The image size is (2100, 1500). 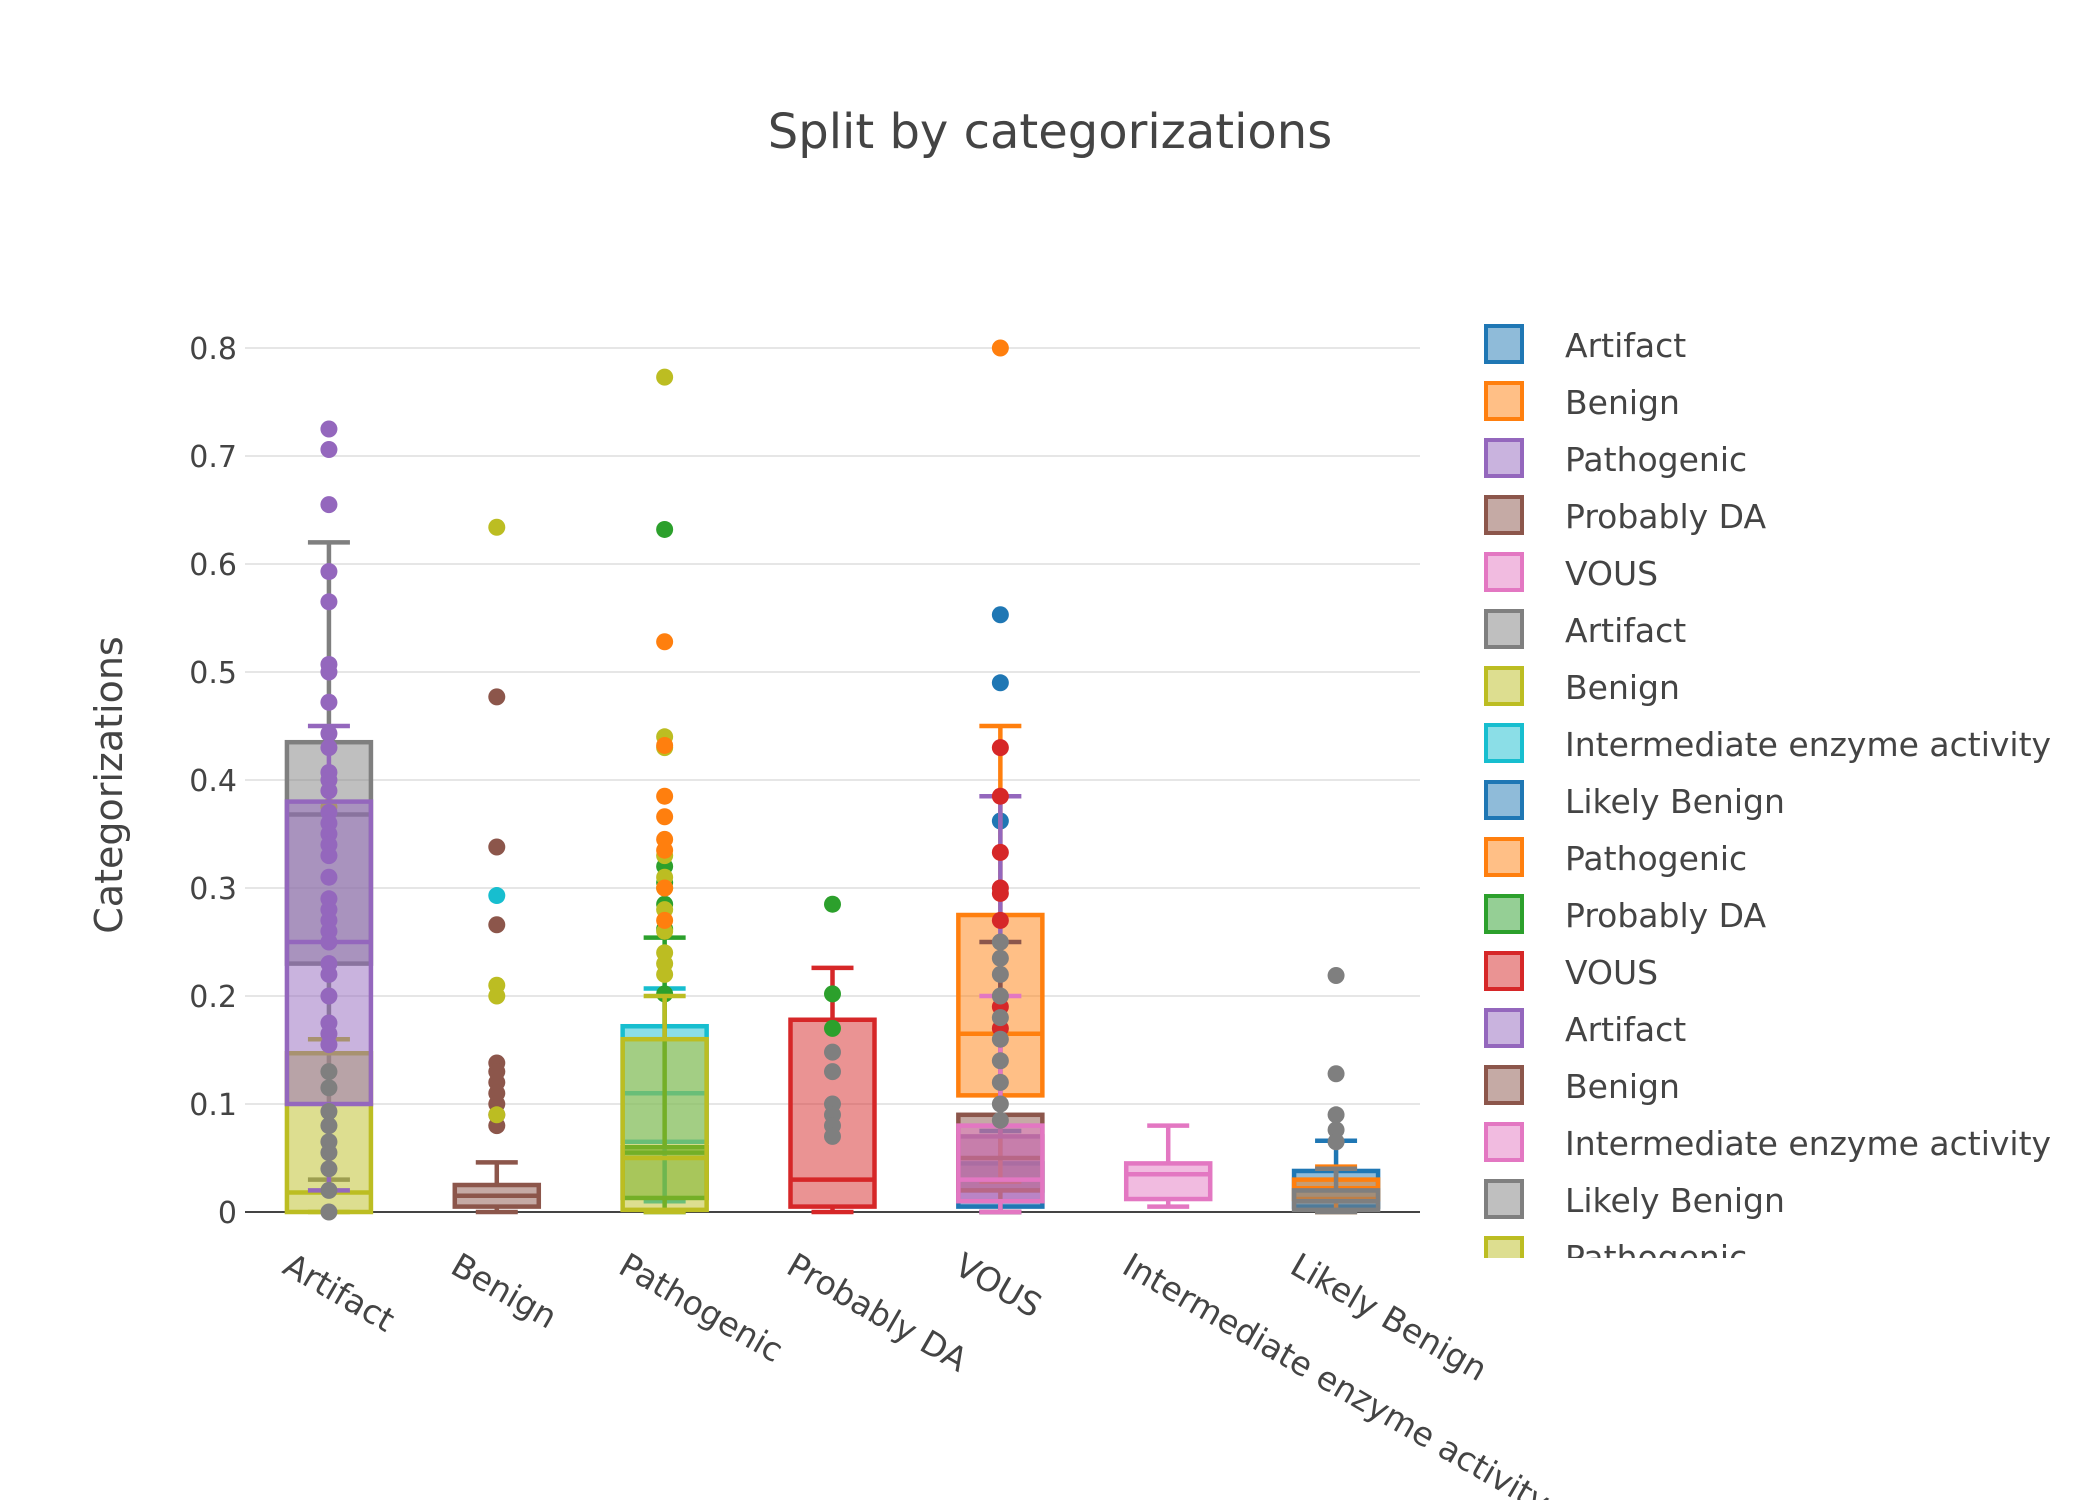 I want to click on y-tick-label: 0.7, so click(x=213, y=457).